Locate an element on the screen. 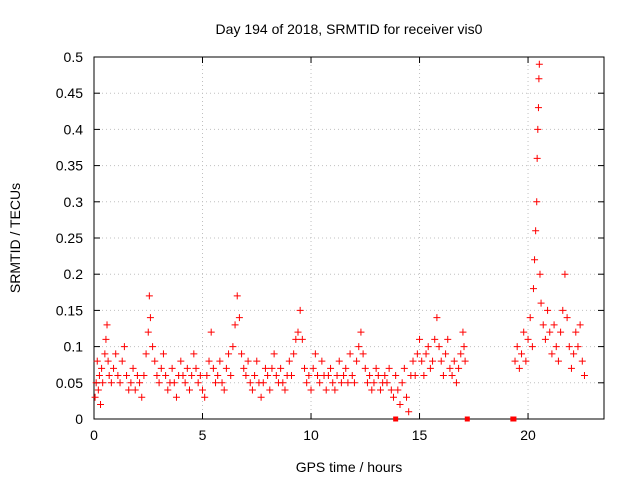 The image size is (640, 480). y-tick-label: 0.35 is located at coordinates (69, 166).